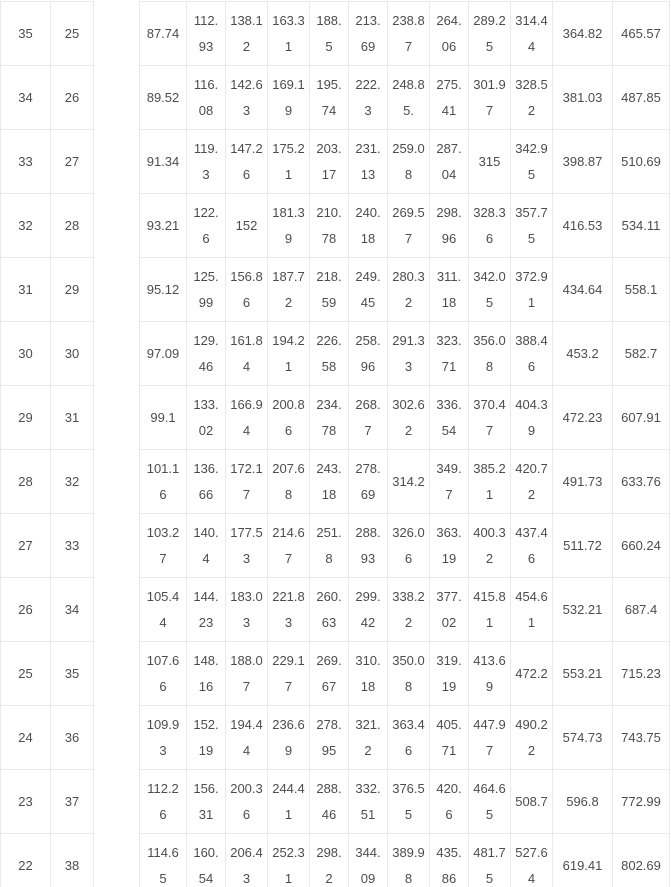  I want to click on value-cell: 188.5, so click(329, 33).